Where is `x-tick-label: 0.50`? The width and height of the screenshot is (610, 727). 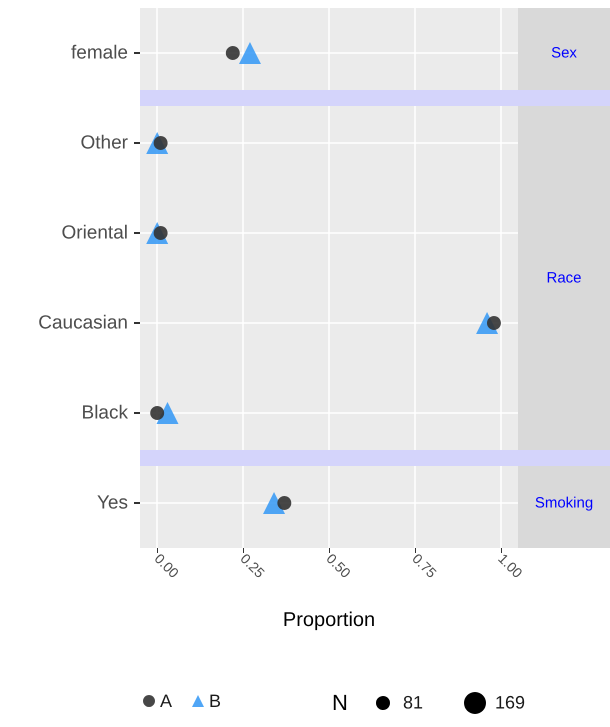
x-tick-label: 0.50 is located at coordinates (338, 566).